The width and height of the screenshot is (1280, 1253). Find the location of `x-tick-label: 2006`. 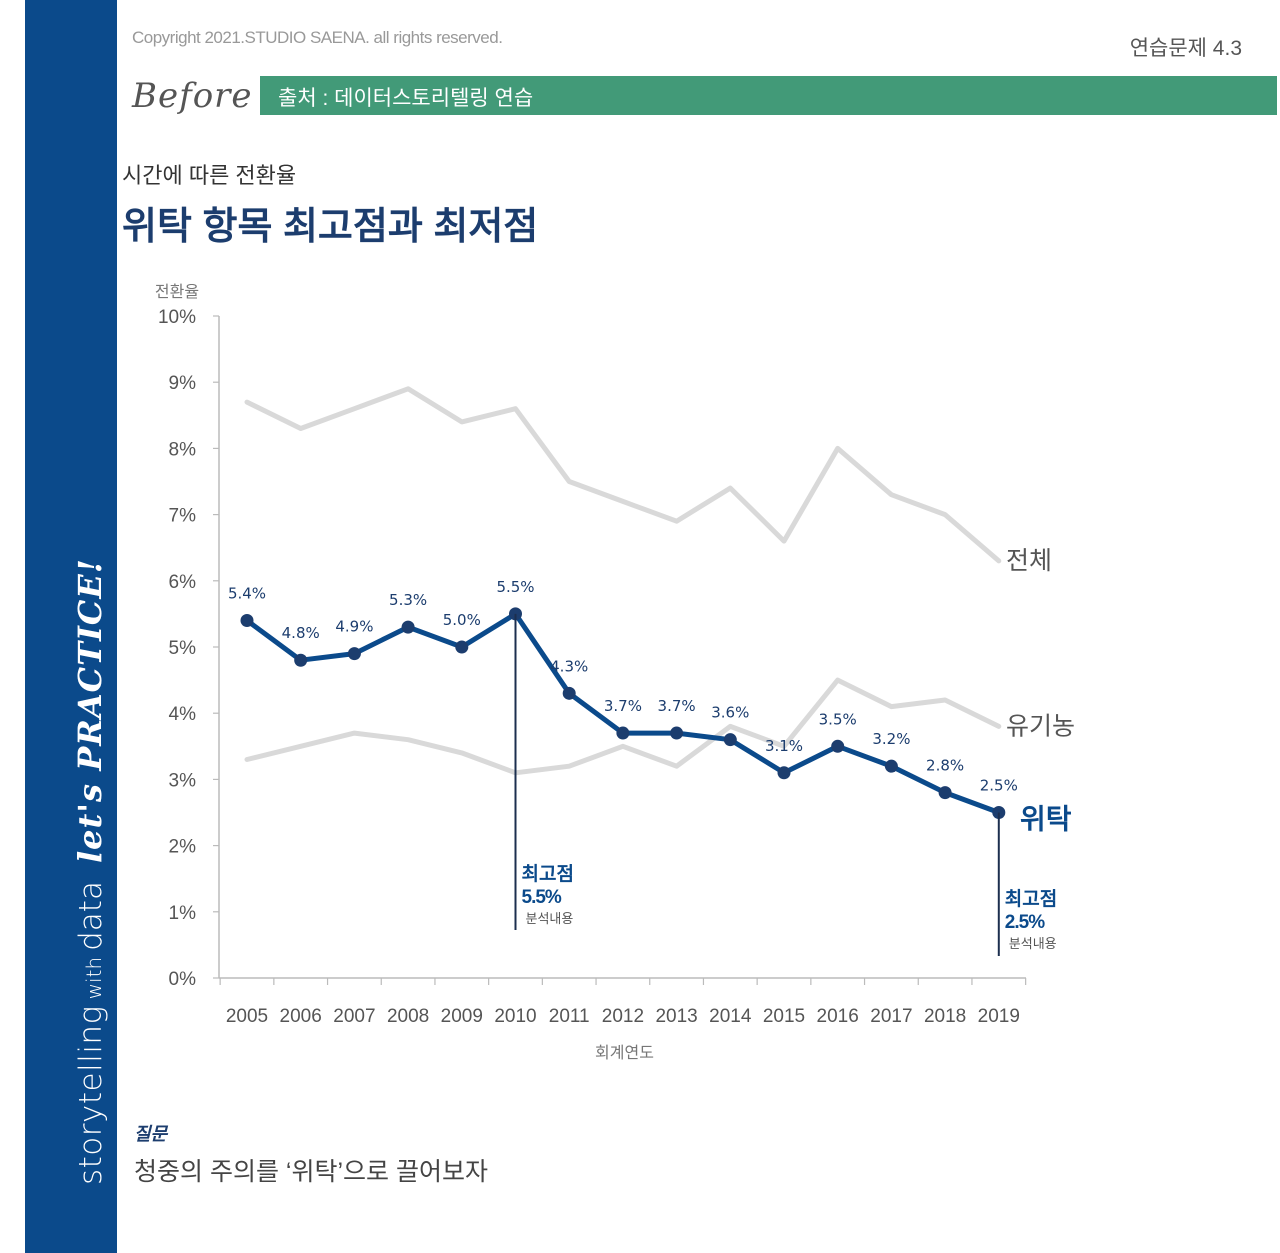

x-tick-label: 2006 is located at coordinates (301, 1016).